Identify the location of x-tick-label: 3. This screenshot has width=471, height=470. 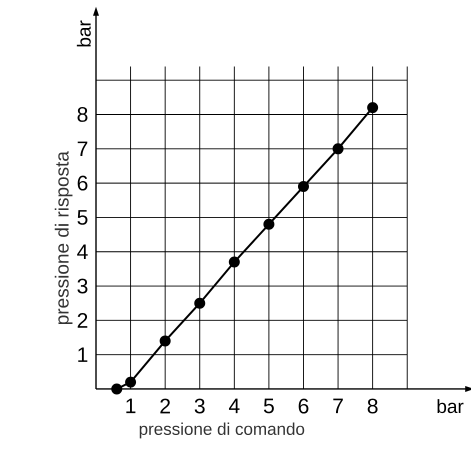
(199, 406).